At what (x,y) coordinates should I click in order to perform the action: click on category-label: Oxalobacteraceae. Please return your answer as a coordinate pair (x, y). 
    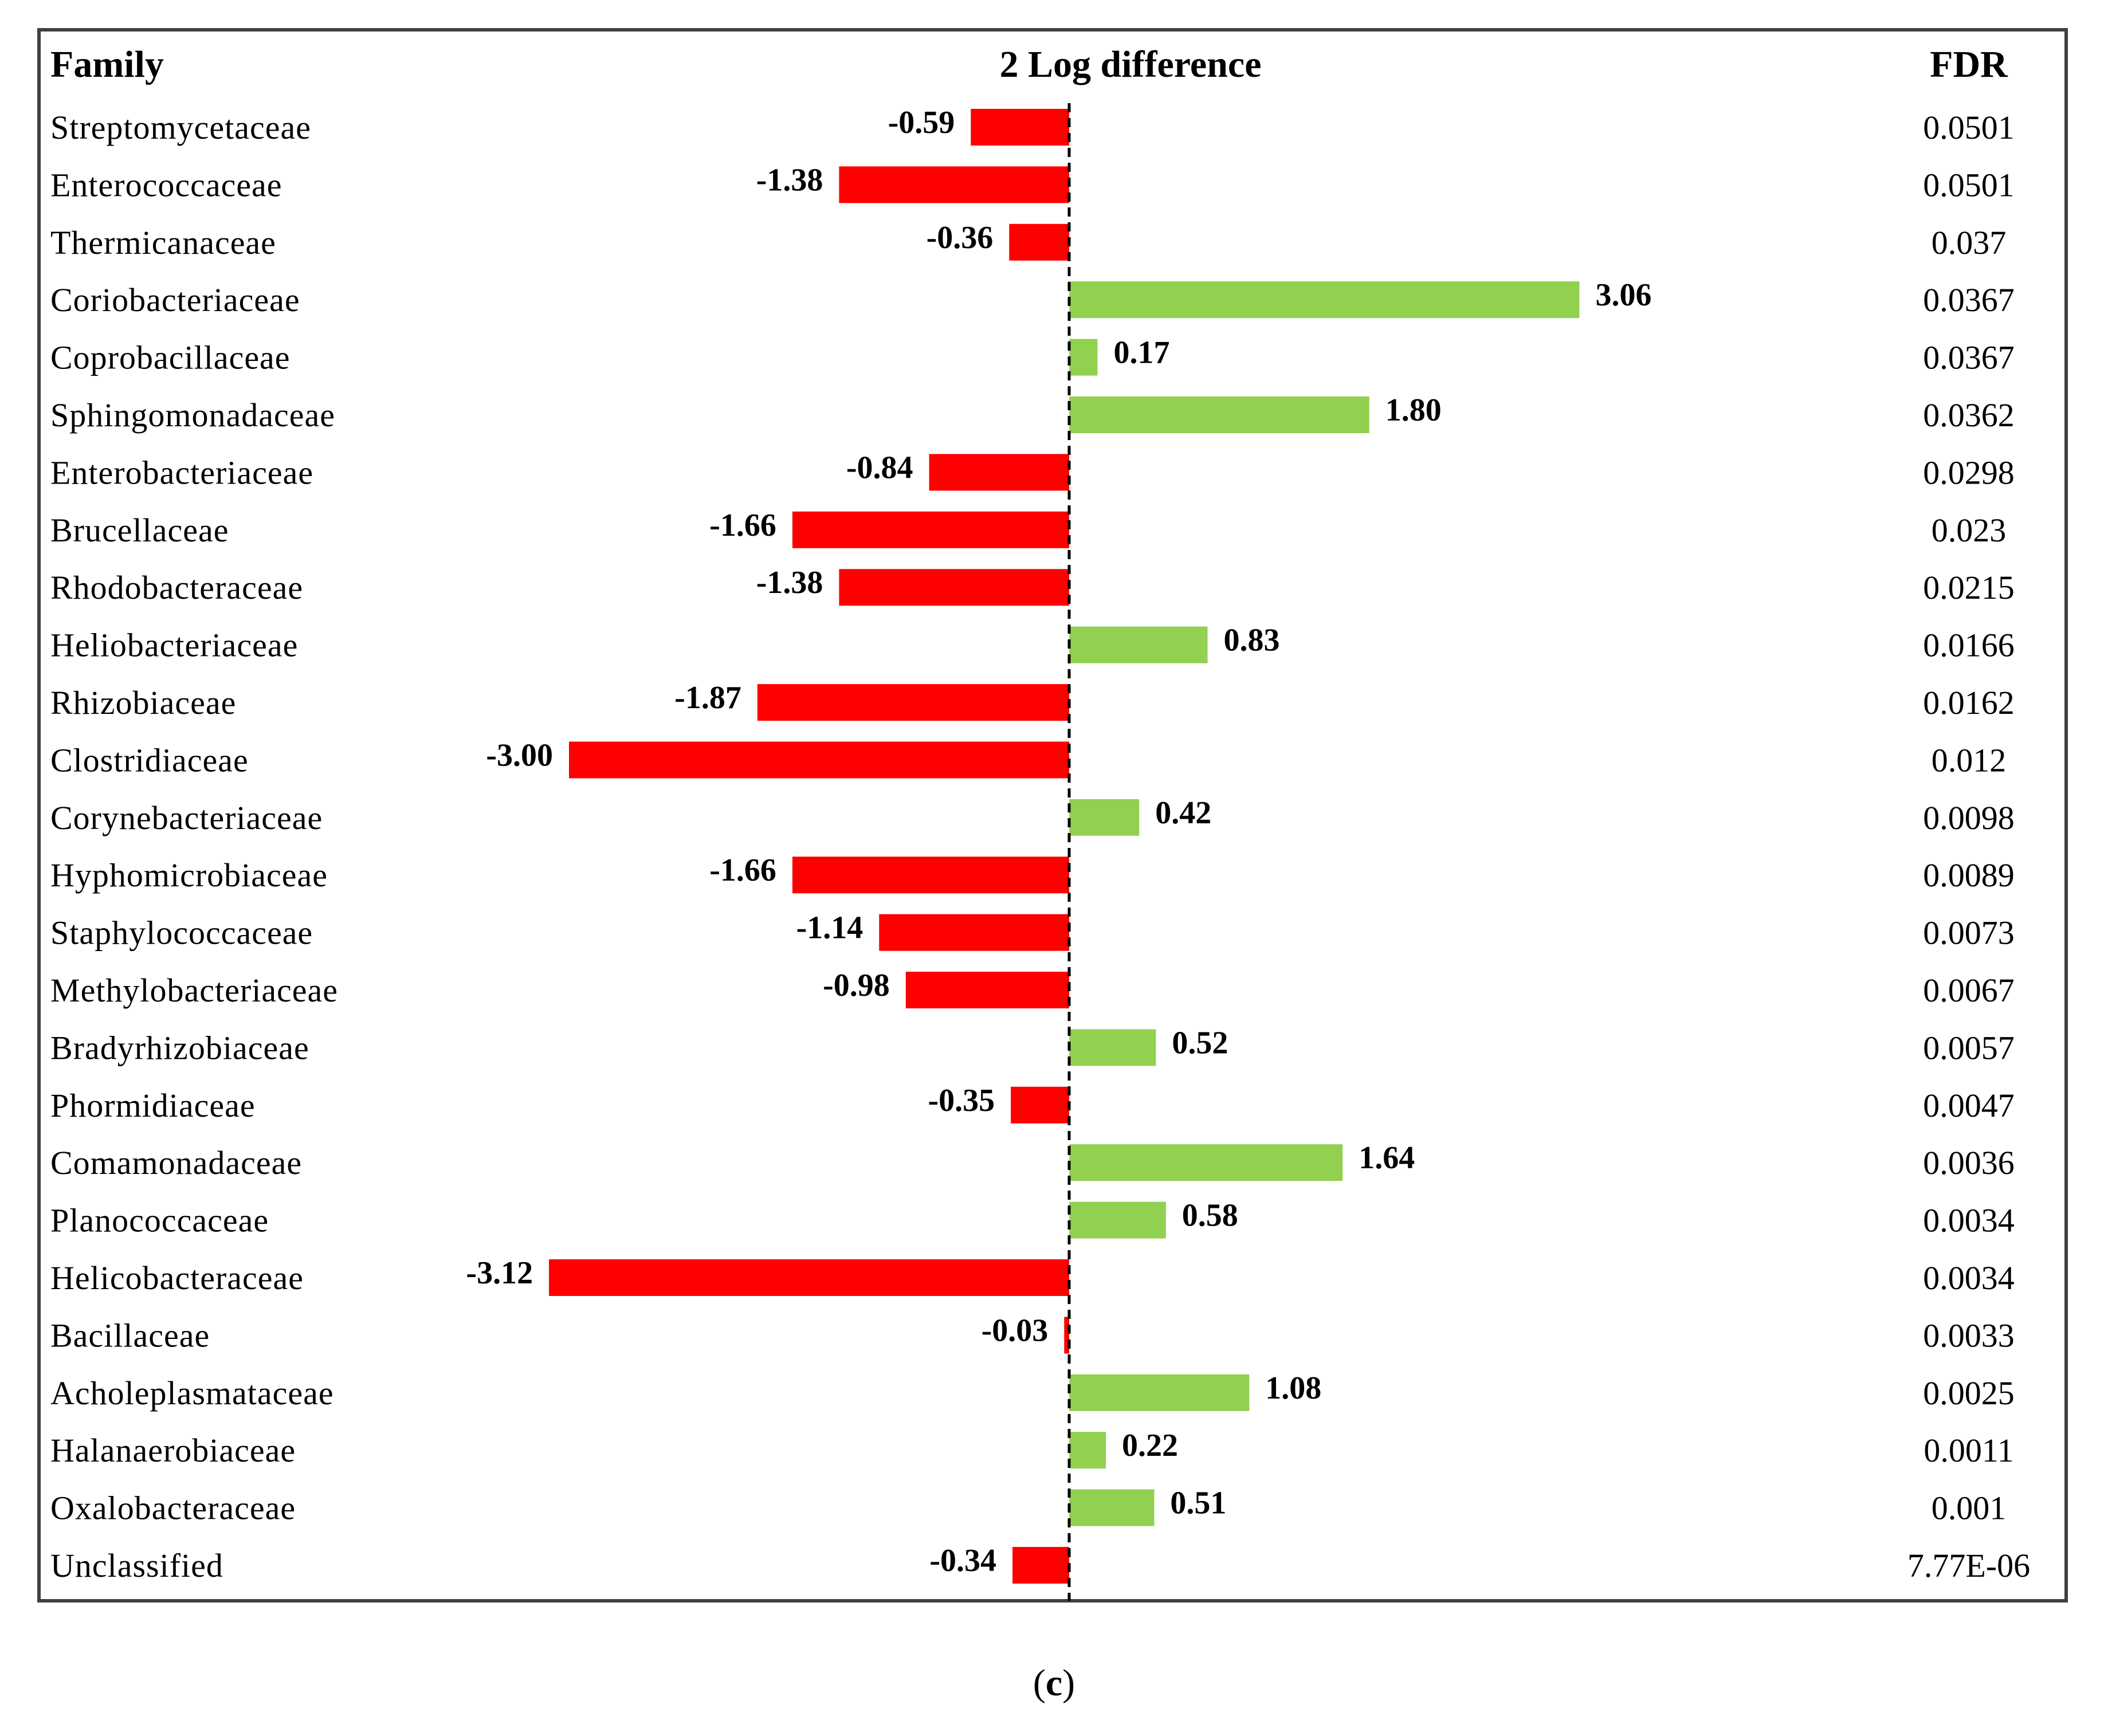
    Looking at the image, I should click on (173, 1508).